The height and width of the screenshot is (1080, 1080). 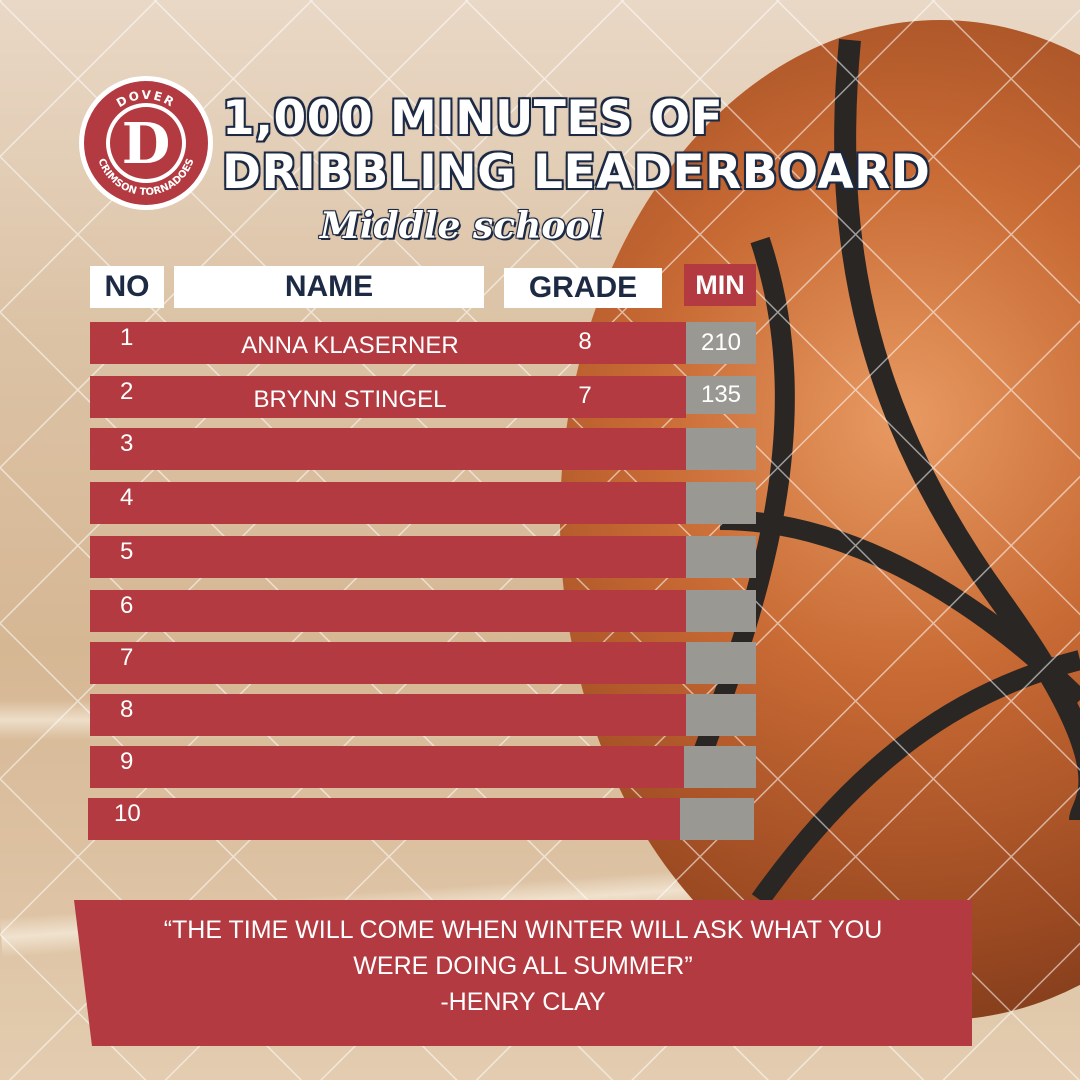 I want to click on row-no: 6, so click(x=127, y=605).